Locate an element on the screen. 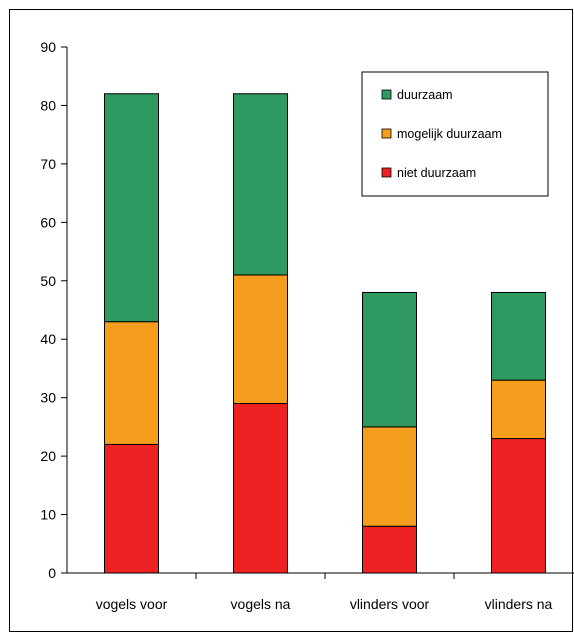 Image resolution: width=574 pixels, height=633 pixels. legend-label: mogelijk duurzaam is located at coordinates (449, 134).